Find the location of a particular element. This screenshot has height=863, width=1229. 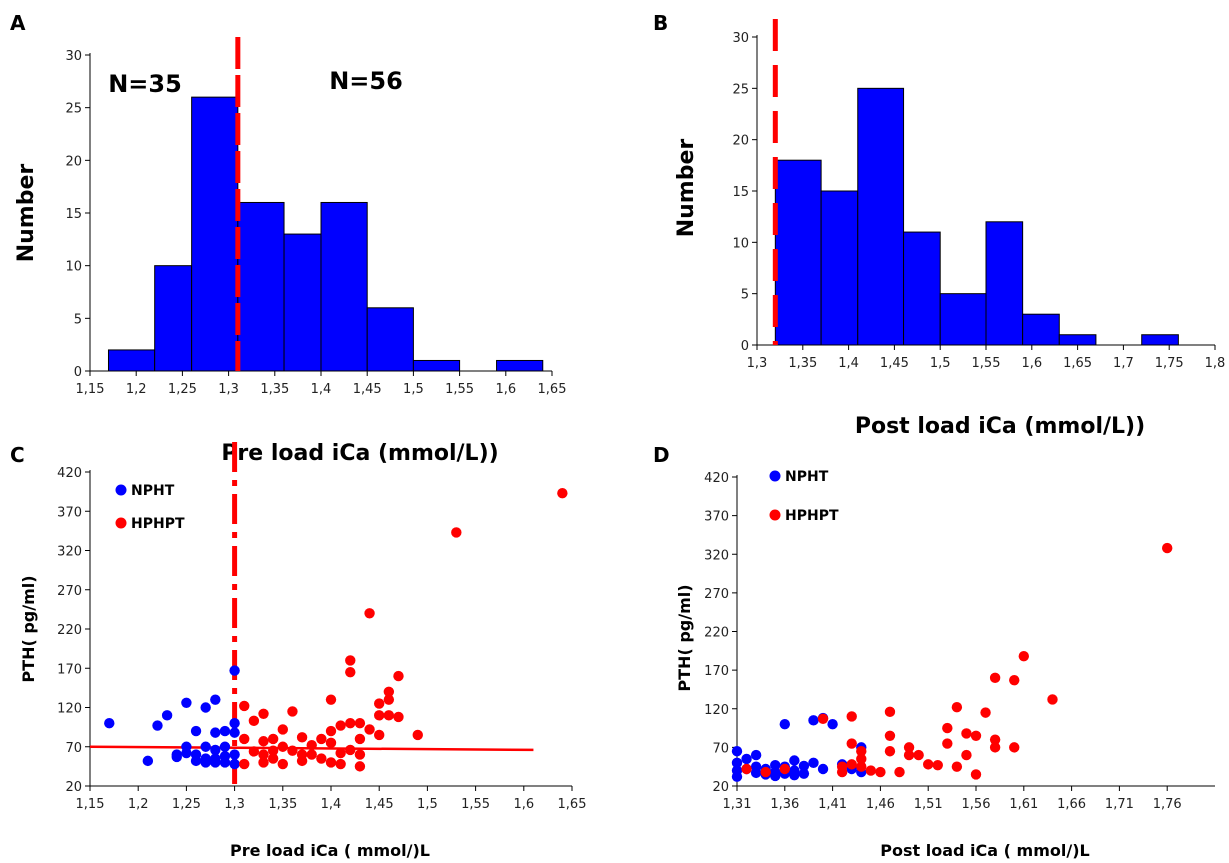

panel-d-y-tick-label: 420 is located at coordinates (716, 478).